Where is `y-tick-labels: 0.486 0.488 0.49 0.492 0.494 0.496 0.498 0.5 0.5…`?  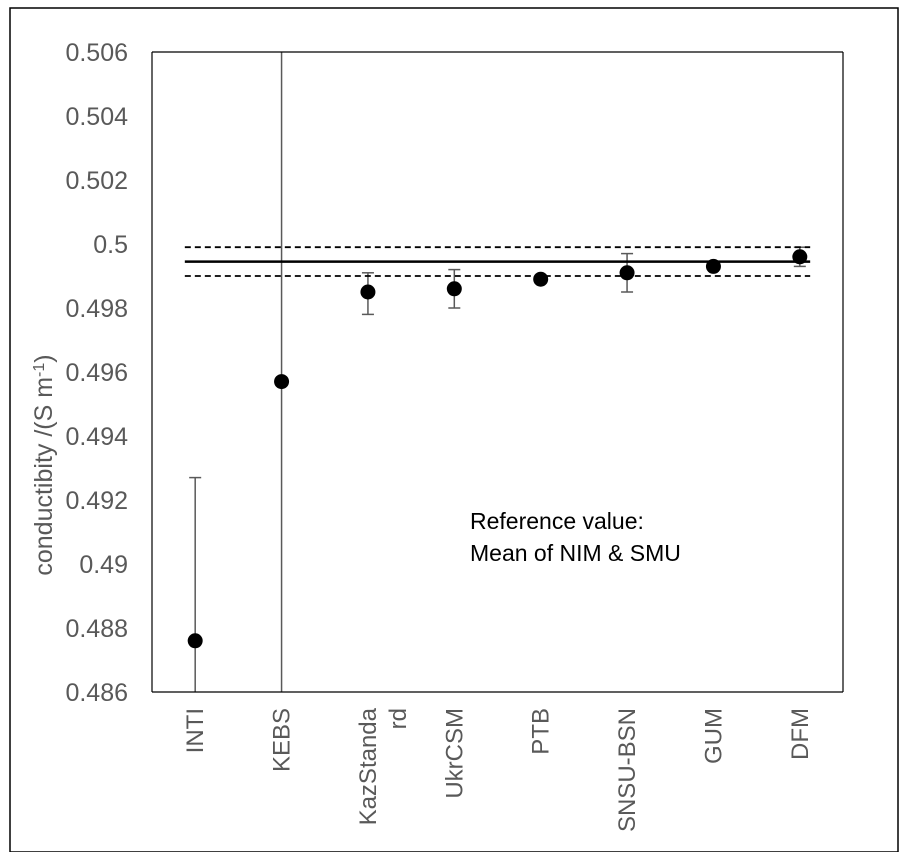 y-tick-labels: 0.486 0.488 0.49 0.492 0.494 0.496 0.498 0.5 0.5… is located at coordinates (96, 373).